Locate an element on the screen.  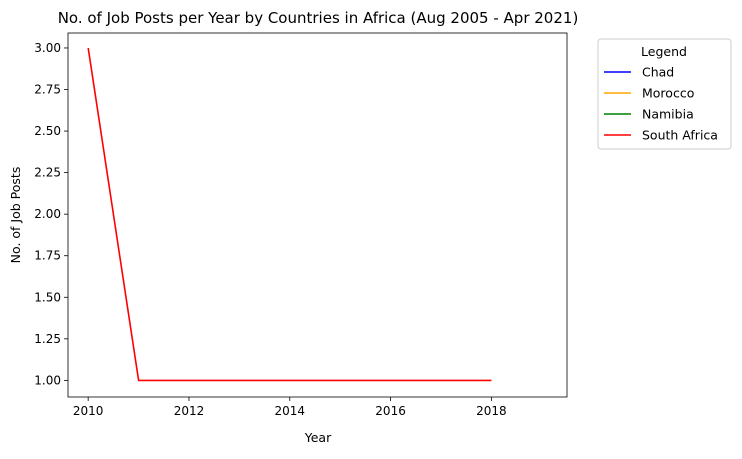
legend-box is located at coordinates (664, 94).